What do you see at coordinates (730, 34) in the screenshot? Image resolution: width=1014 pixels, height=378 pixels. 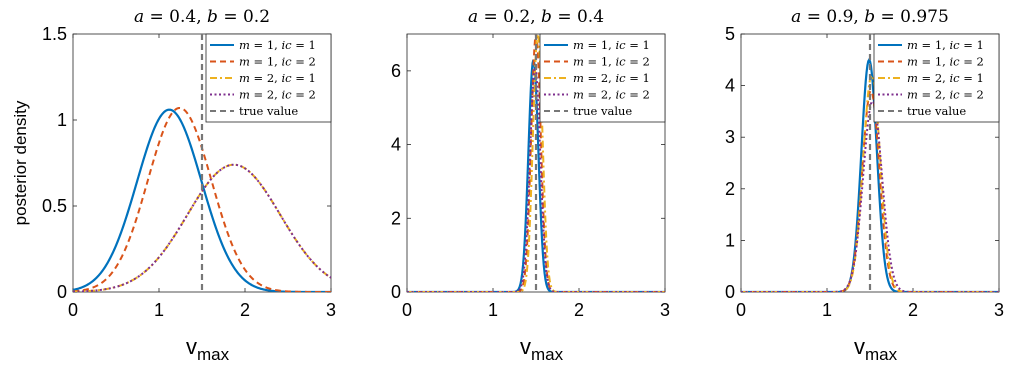 I see `y-tick-label: 5` at bounding box center [730, 34].